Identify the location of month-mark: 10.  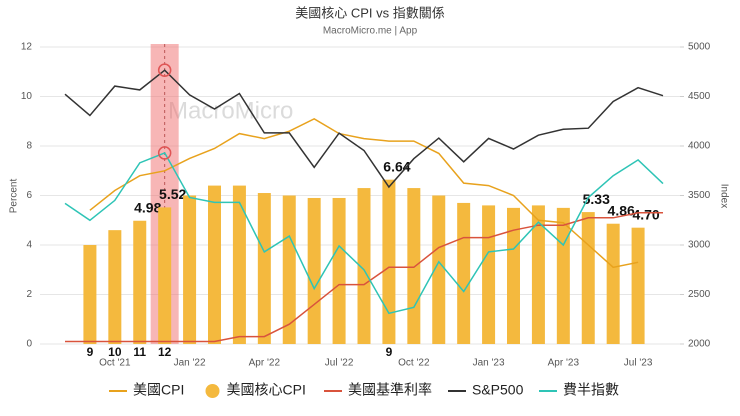
(115, 352).